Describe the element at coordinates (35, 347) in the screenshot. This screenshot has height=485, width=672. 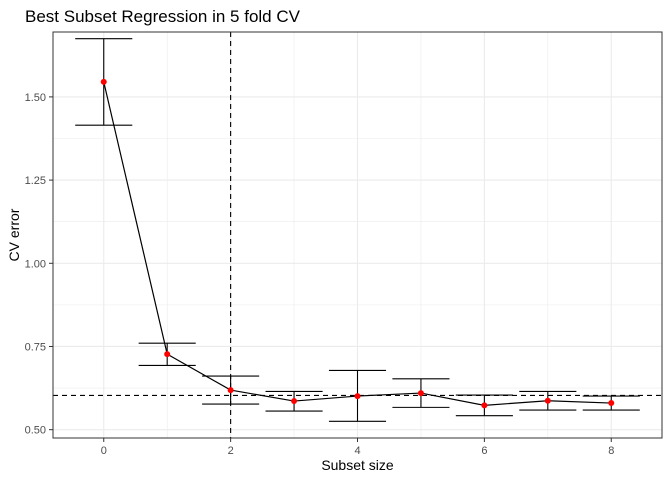
I see `y-tick-label: 0.75` at that location.